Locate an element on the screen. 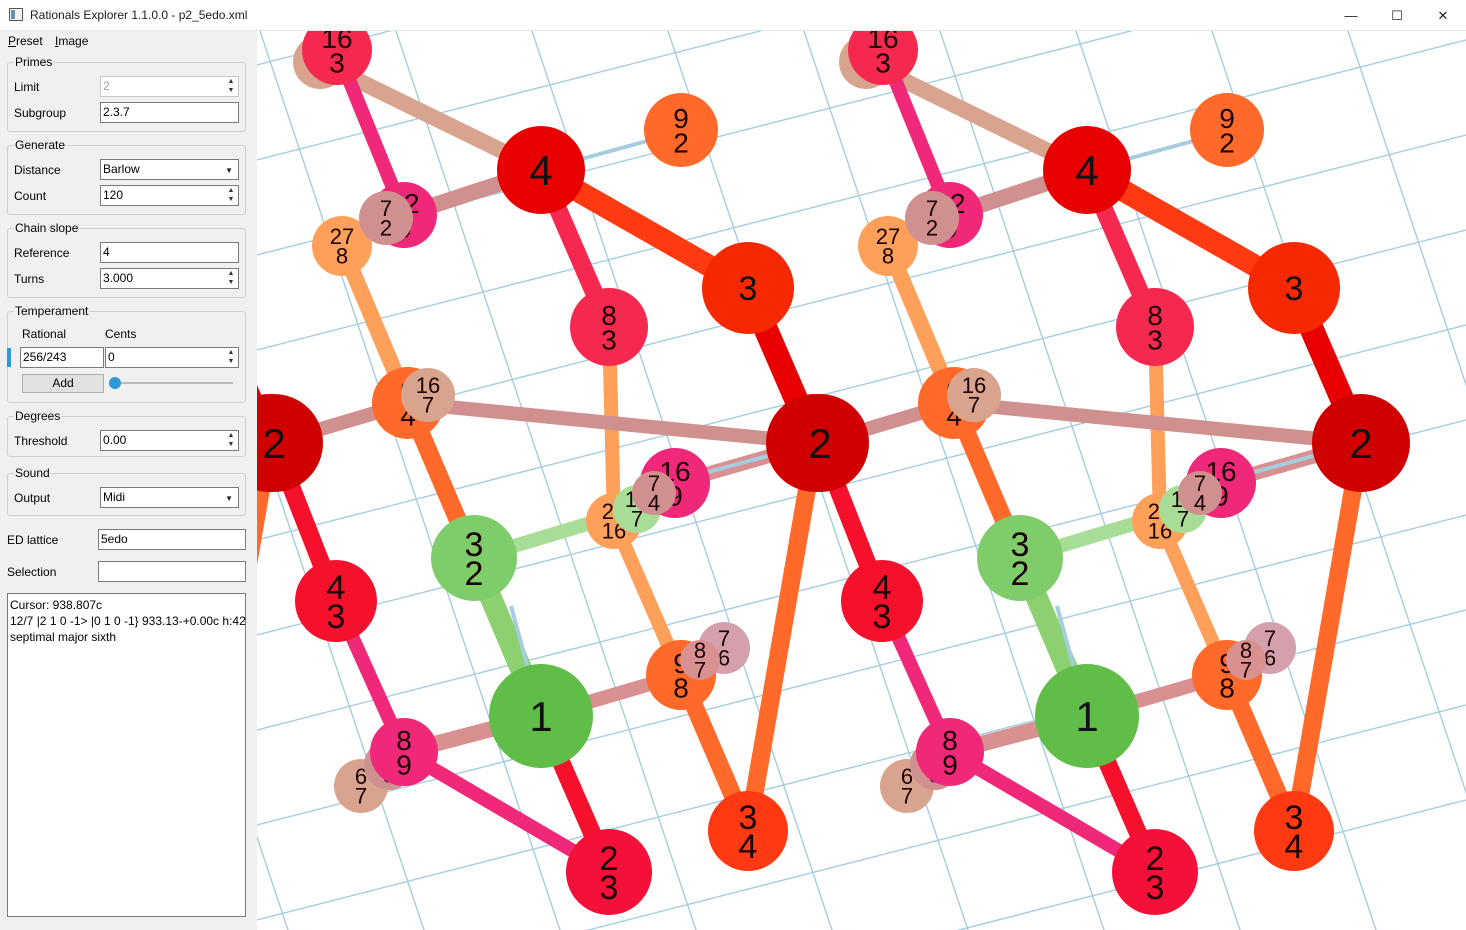  temperament-group: Temperament is located at coordinates (126, 353).